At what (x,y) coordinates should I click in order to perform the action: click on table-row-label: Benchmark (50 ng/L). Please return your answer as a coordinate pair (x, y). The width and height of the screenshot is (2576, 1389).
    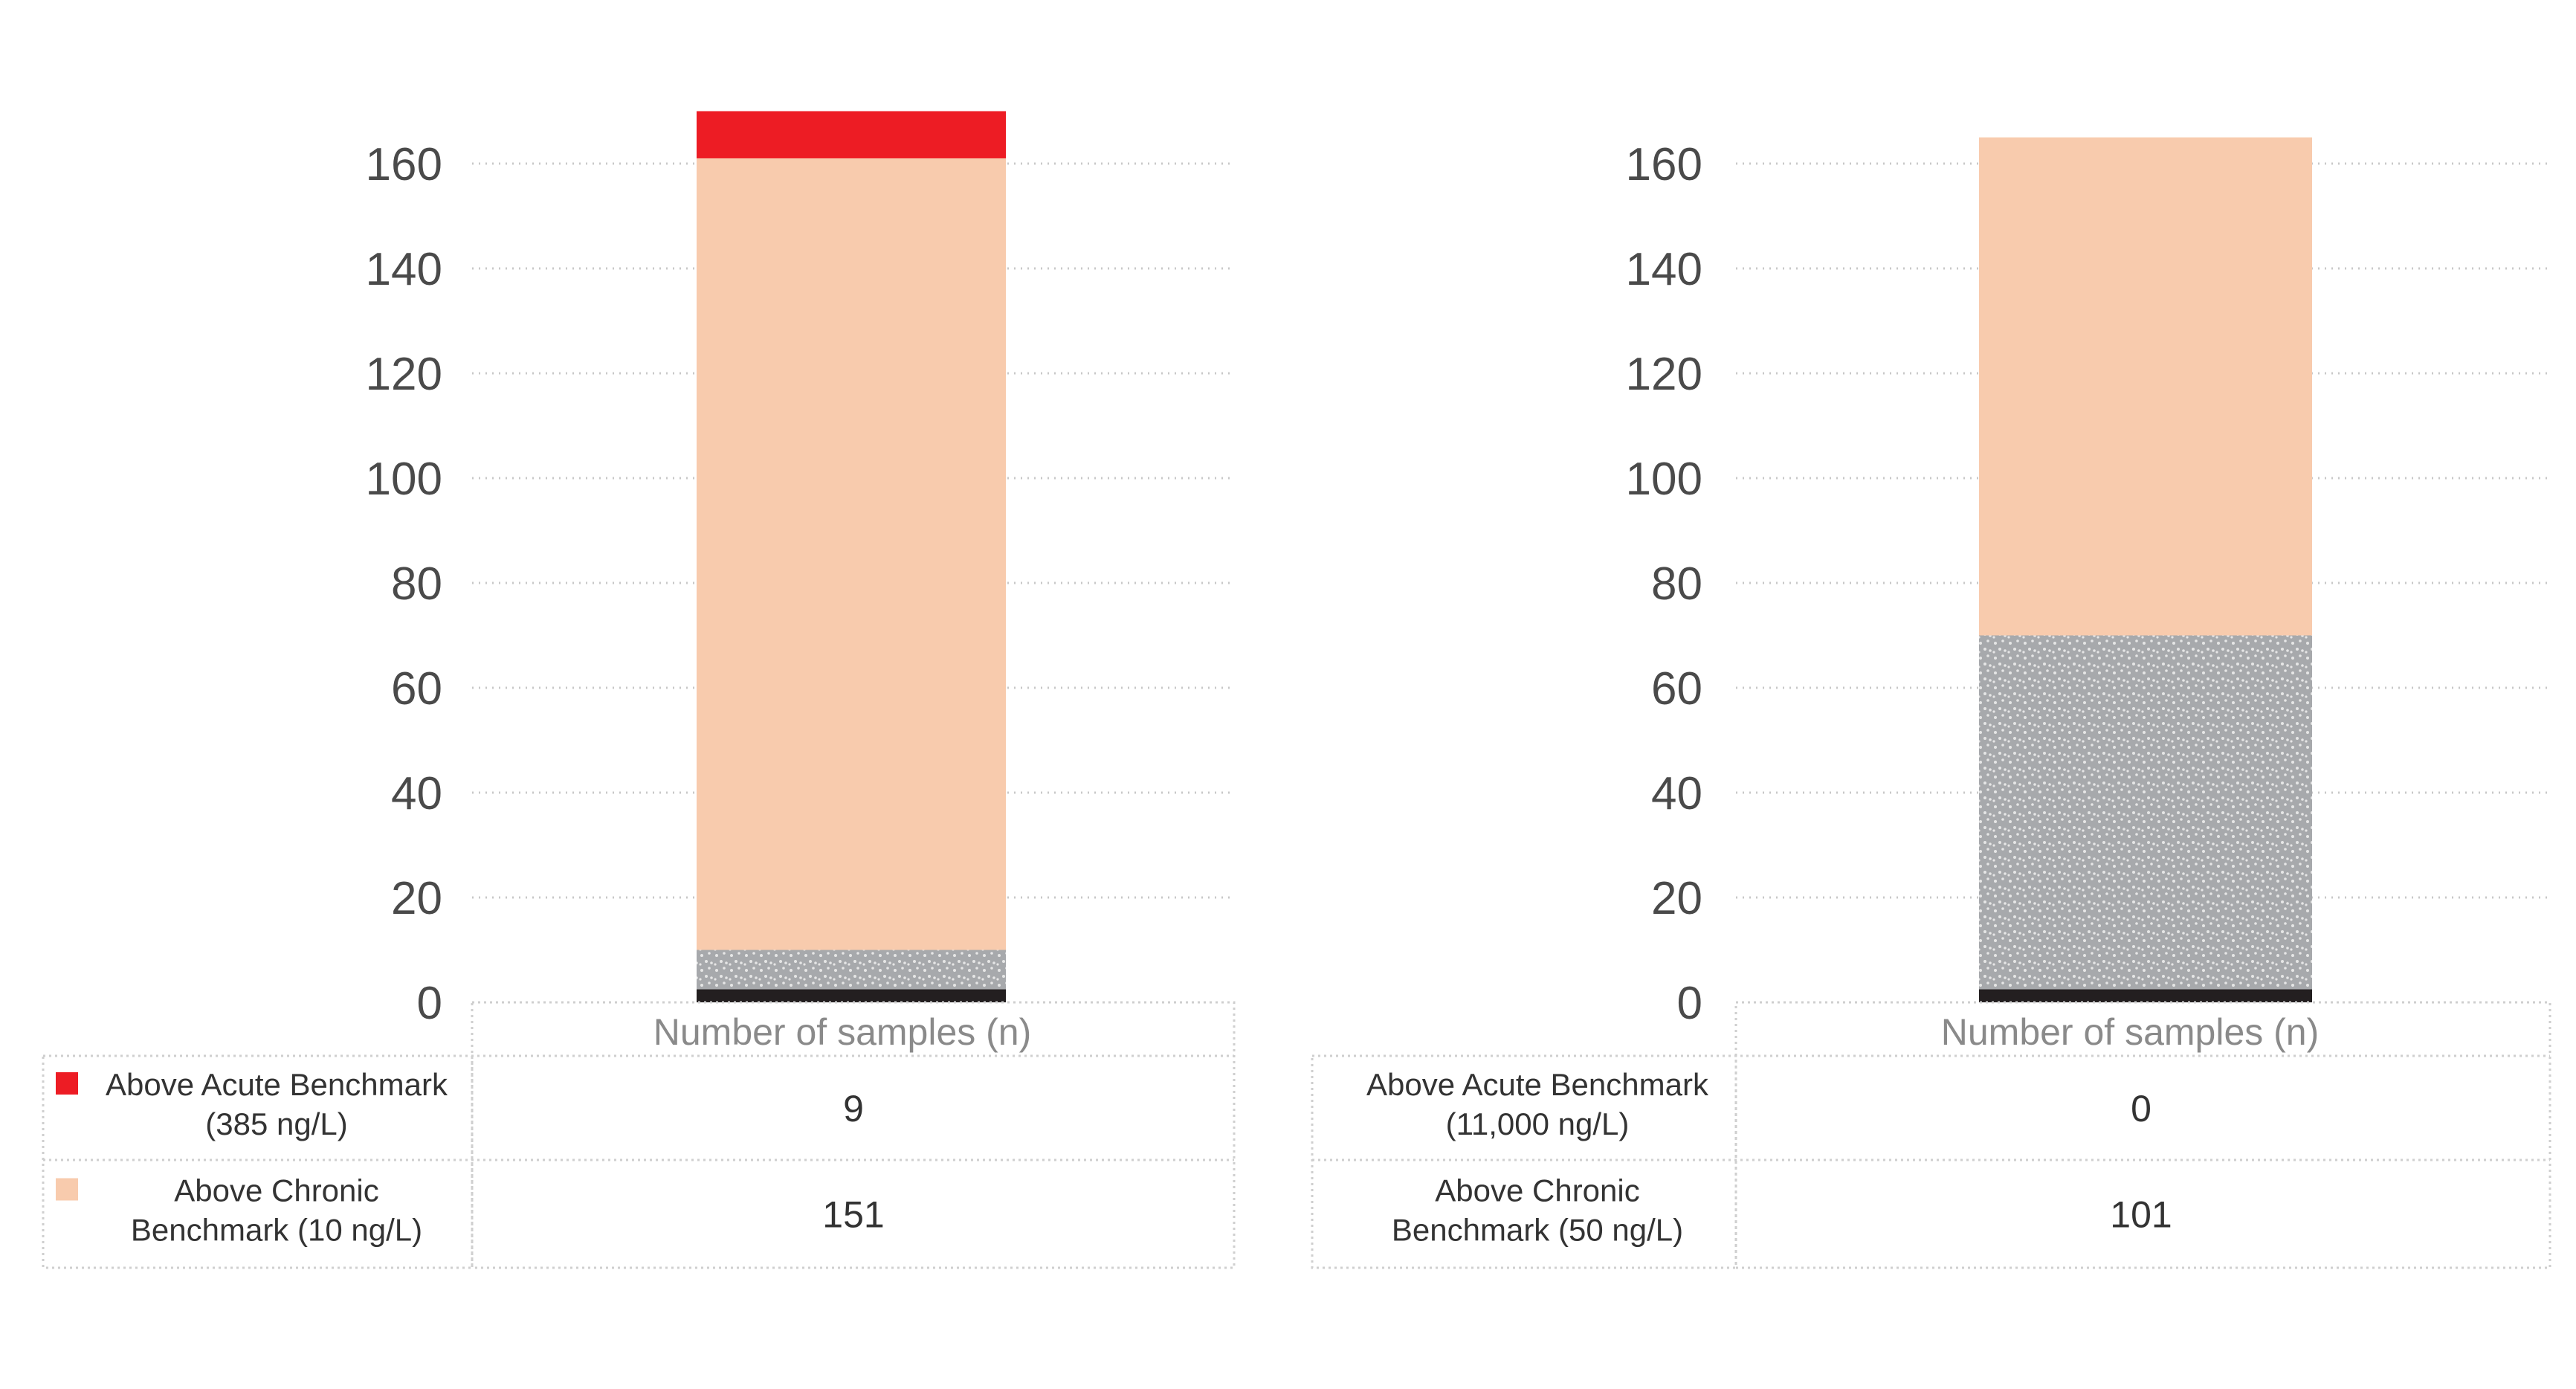
    Looking at the image, I should click on (1537, 1230).